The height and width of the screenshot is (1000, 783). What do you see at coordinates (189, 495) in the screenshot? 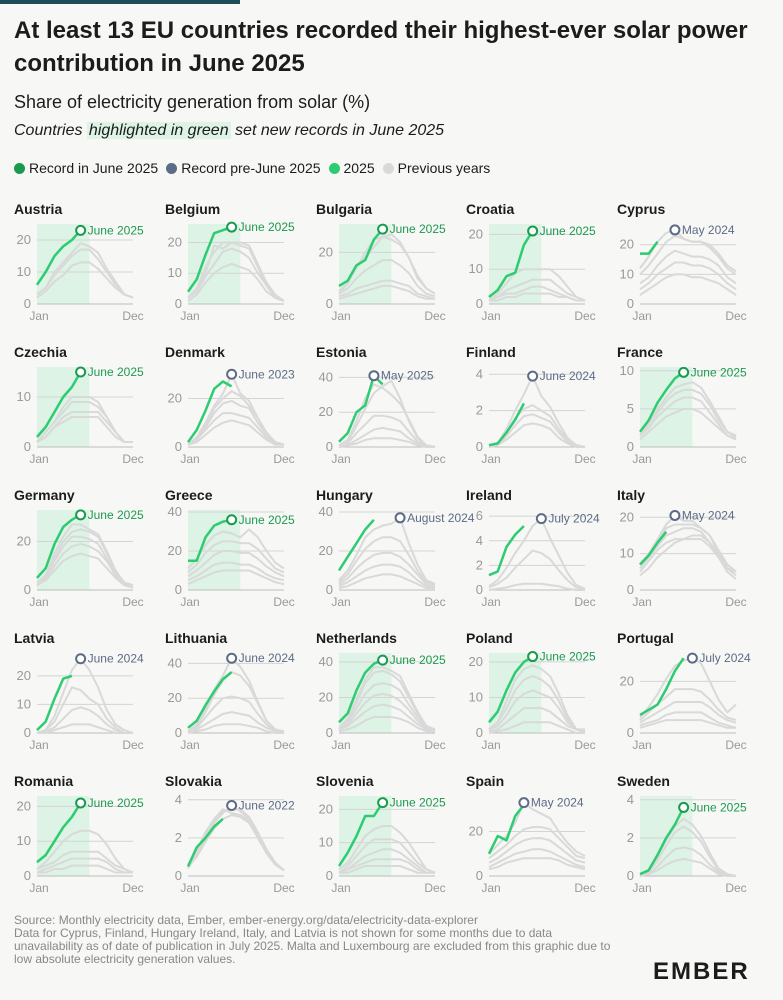
I see `panel-title: Greece` at bounding box center [189, 495].